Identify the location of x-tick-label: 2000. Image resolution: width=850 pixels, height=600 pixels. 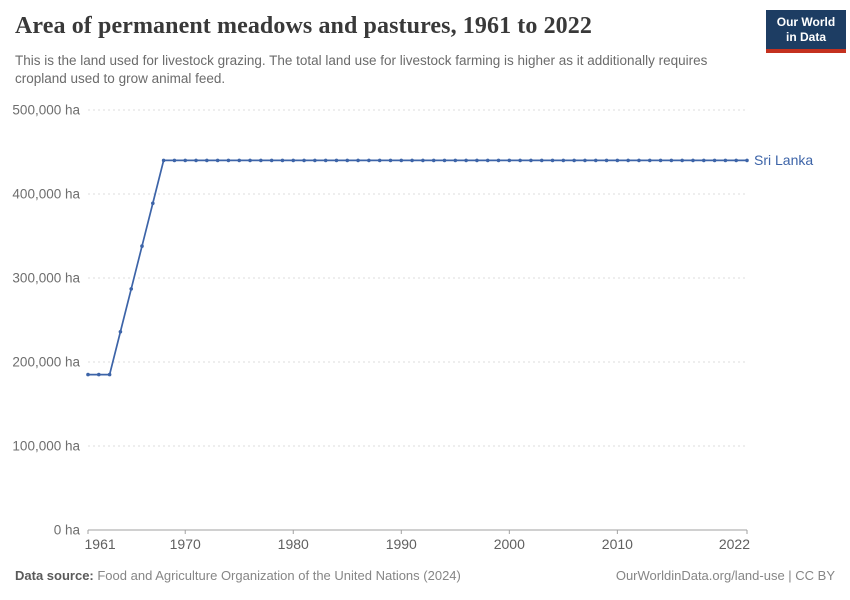
(509, 544).